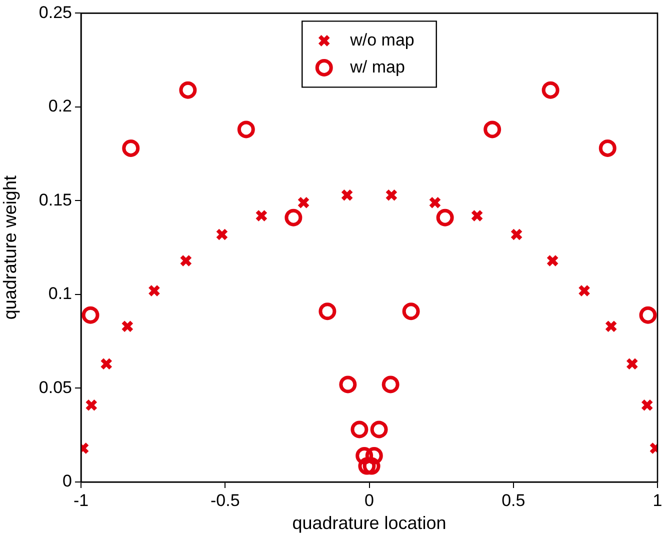 Image resolution: width=668 pixels, height=537 pixels. What do you see at coordinates (10, 248) in the screenshot?
I see `y-axis-title: quadrature weight` at bounding box center [10, 248].